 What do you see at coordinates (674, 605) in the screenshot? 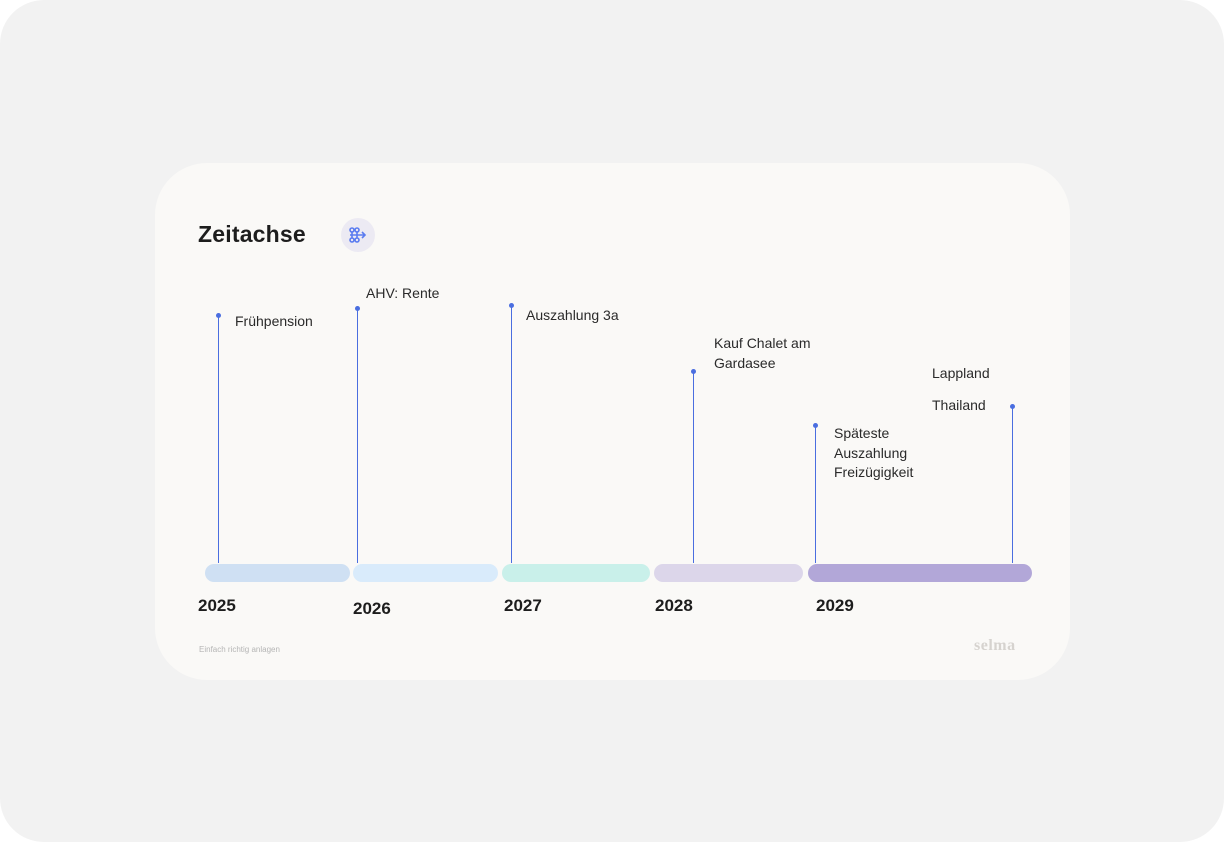
I see `year-label: 2028` at bounding box center [674, 605].